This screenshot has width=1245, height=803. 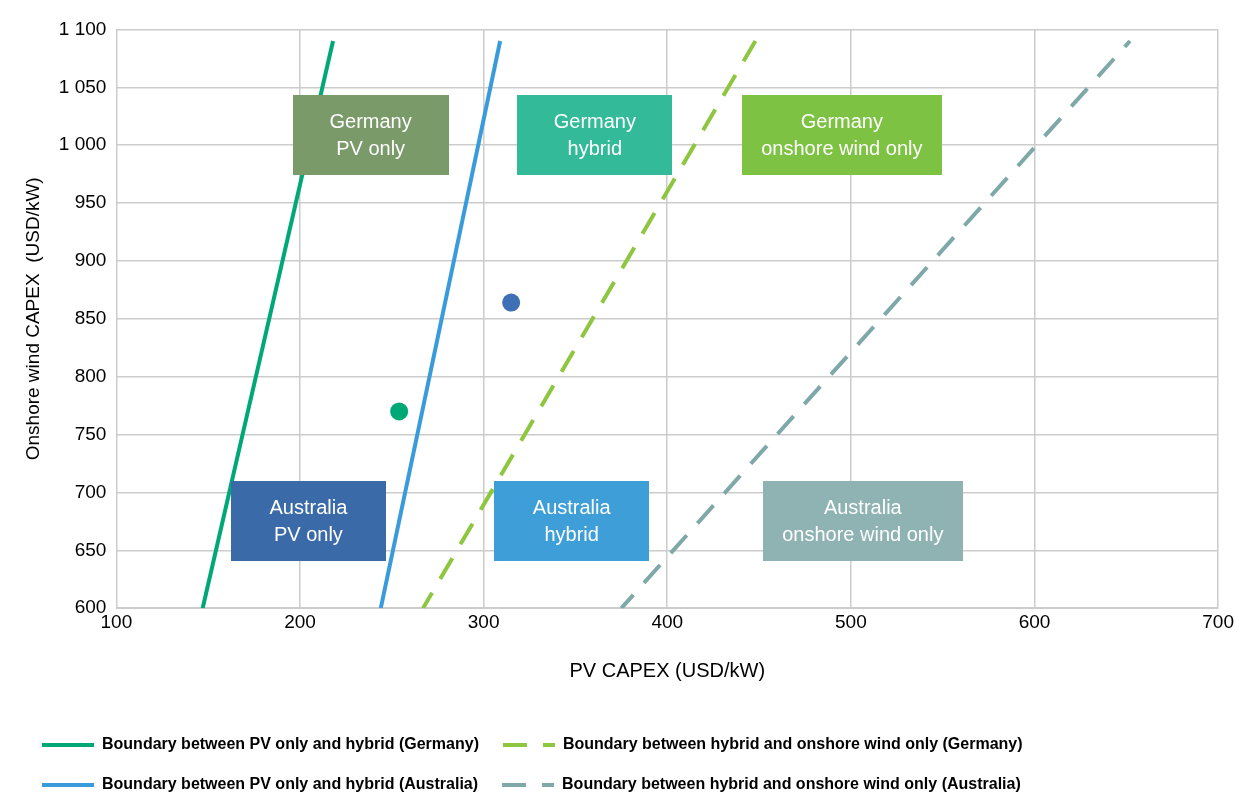 What do you see at coordinates (791, 784) in the screenshot?
I see `legend-label: Boundary between hybrid and onshore wind only (Australia)` at bounding box center [791, 784].